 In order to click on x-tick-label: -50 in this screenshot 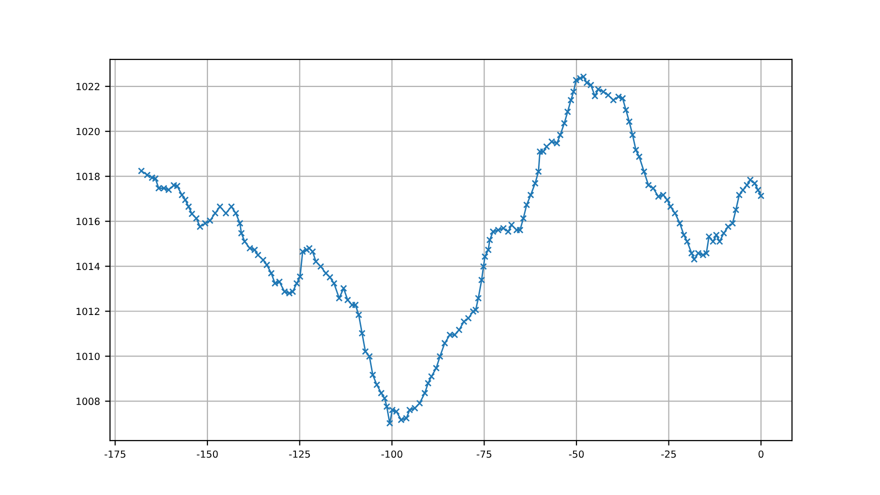, I will do `click(576, 454)`.